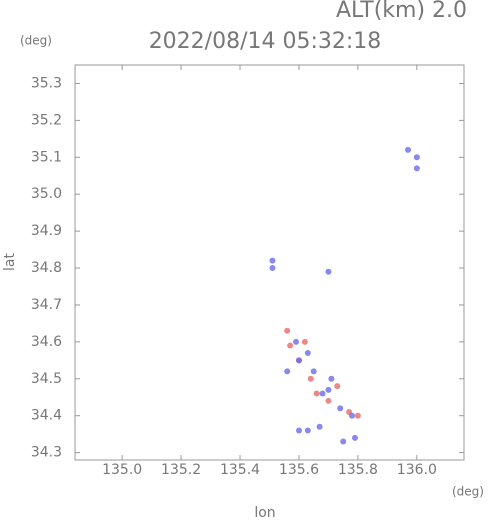 The width and height of the screenshot is (491, 521). What do you see at coordinates (36, 41) in the screenshot?
I see `y-unit: (deg)` at bounding box center [36, 41].